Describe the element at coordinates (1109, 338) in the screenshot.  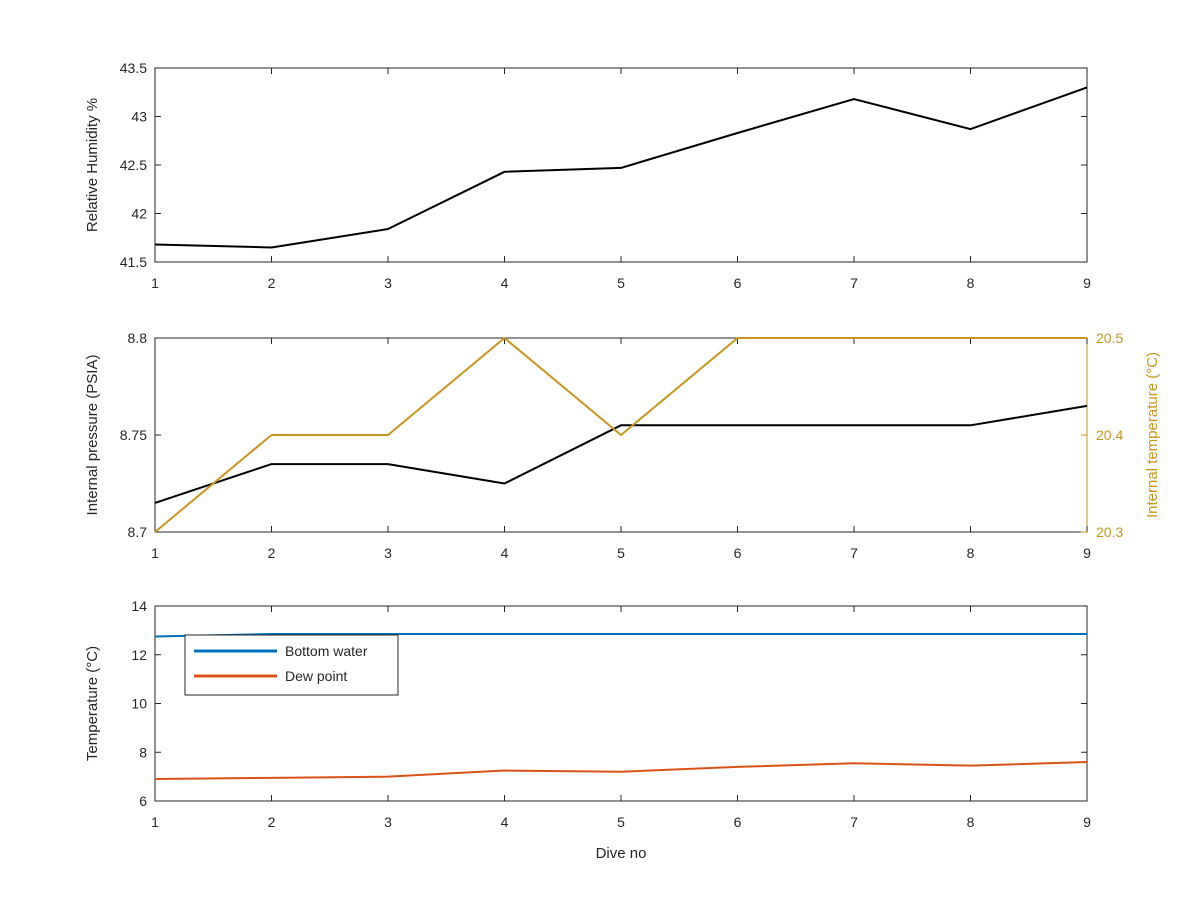
I see `y2-tick-label: 20.5` at that location.